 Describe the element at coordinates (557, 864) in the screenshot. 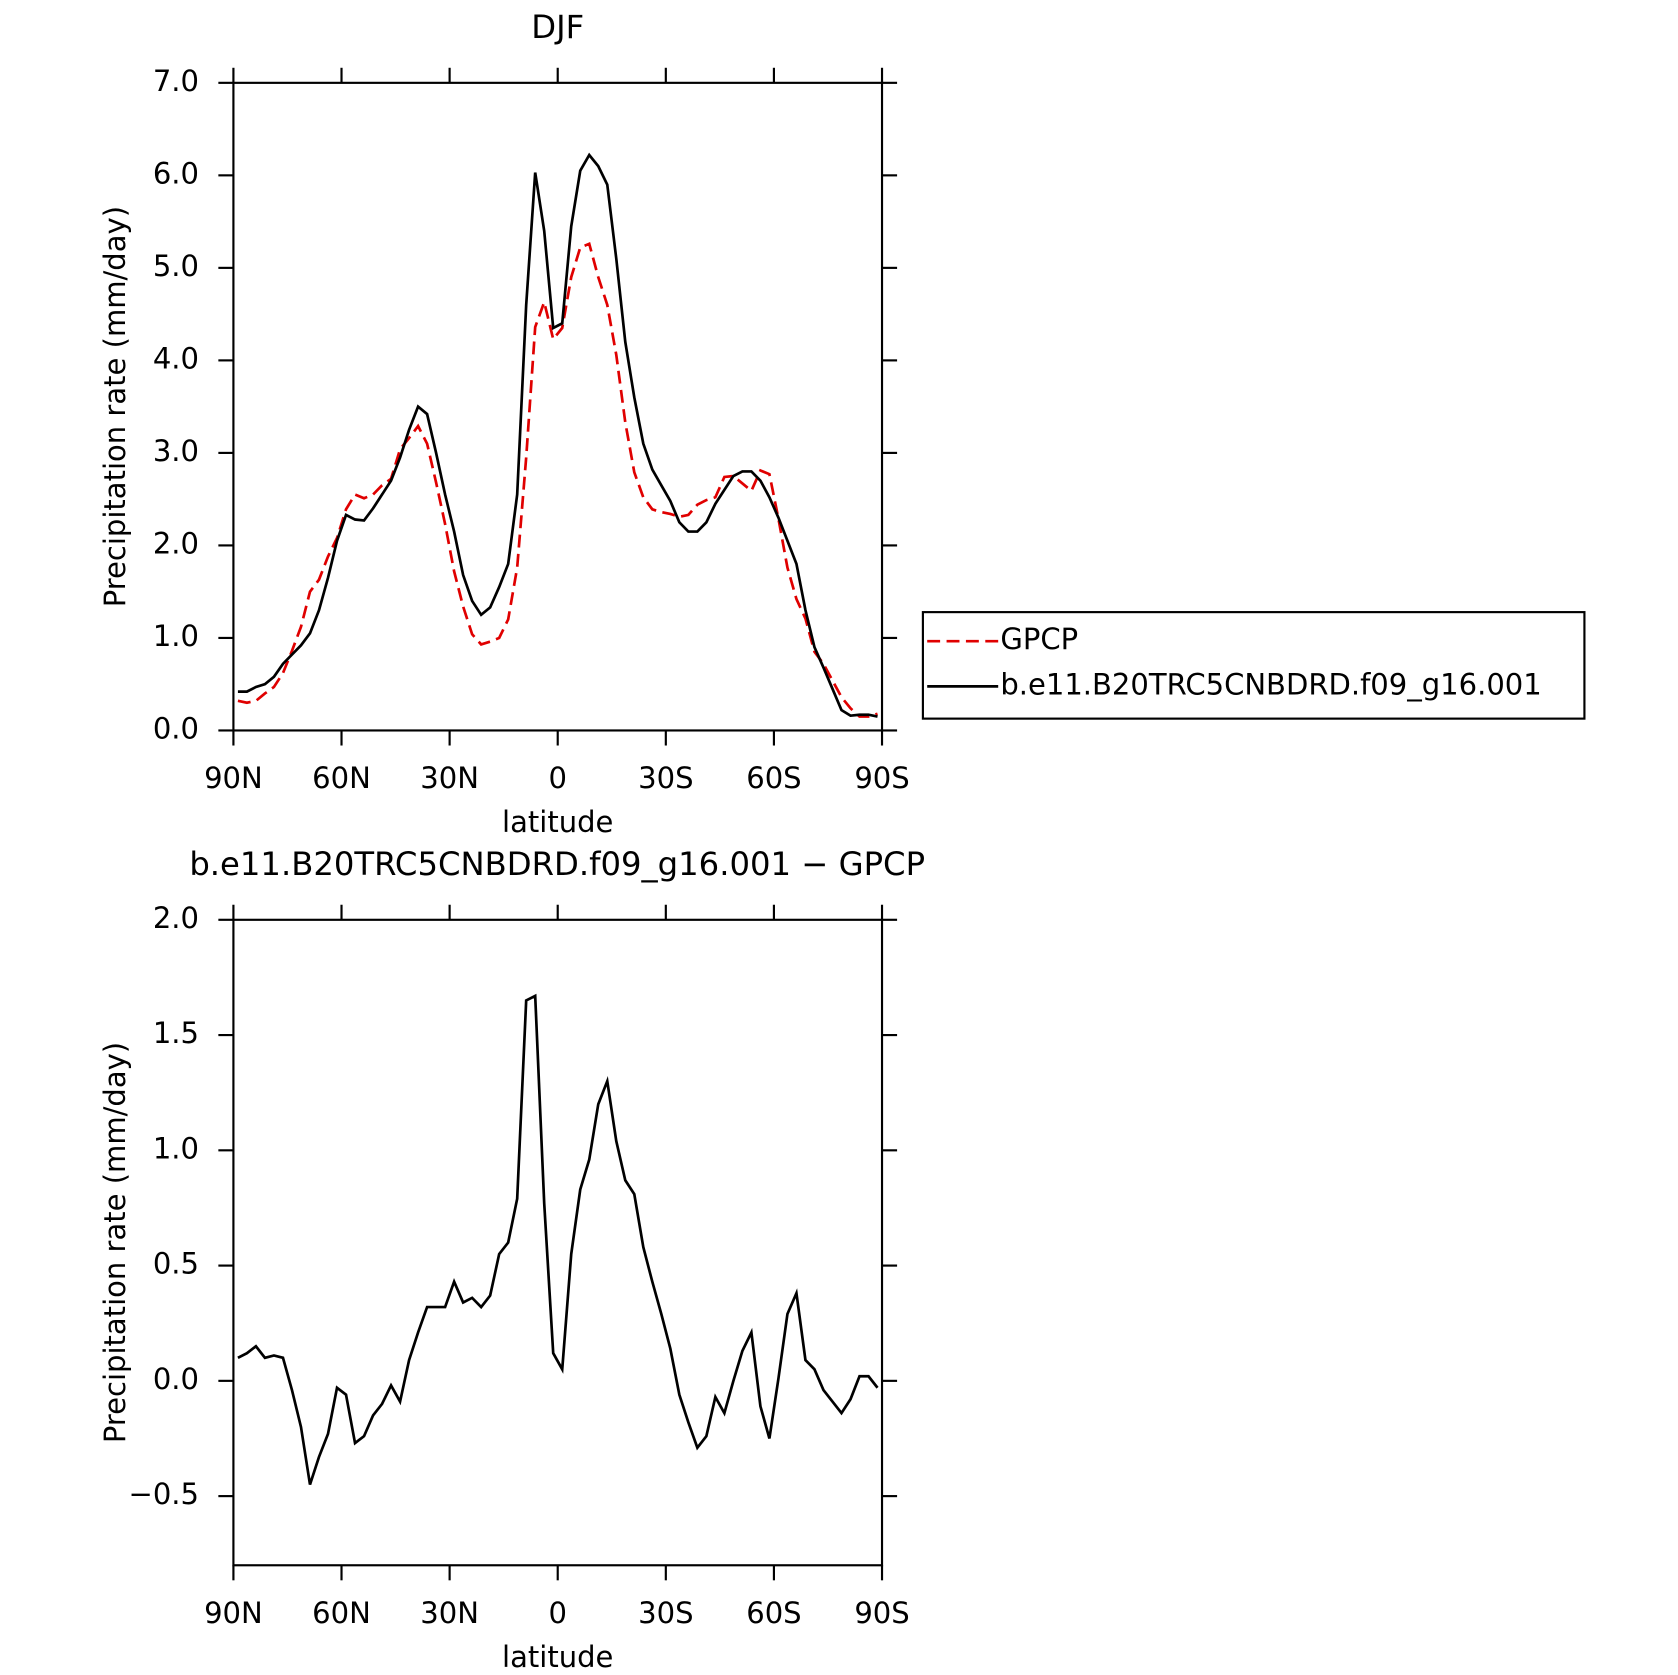

I see `chart-title: b.e11.B20TRC5CNBDRD.f09_g16.001 − GPCP` at that location.